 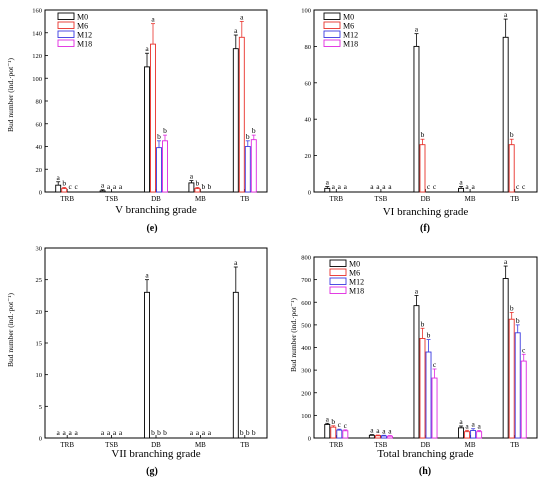 I want to click on y-tick-label: 200, so click(x=306, y=393).